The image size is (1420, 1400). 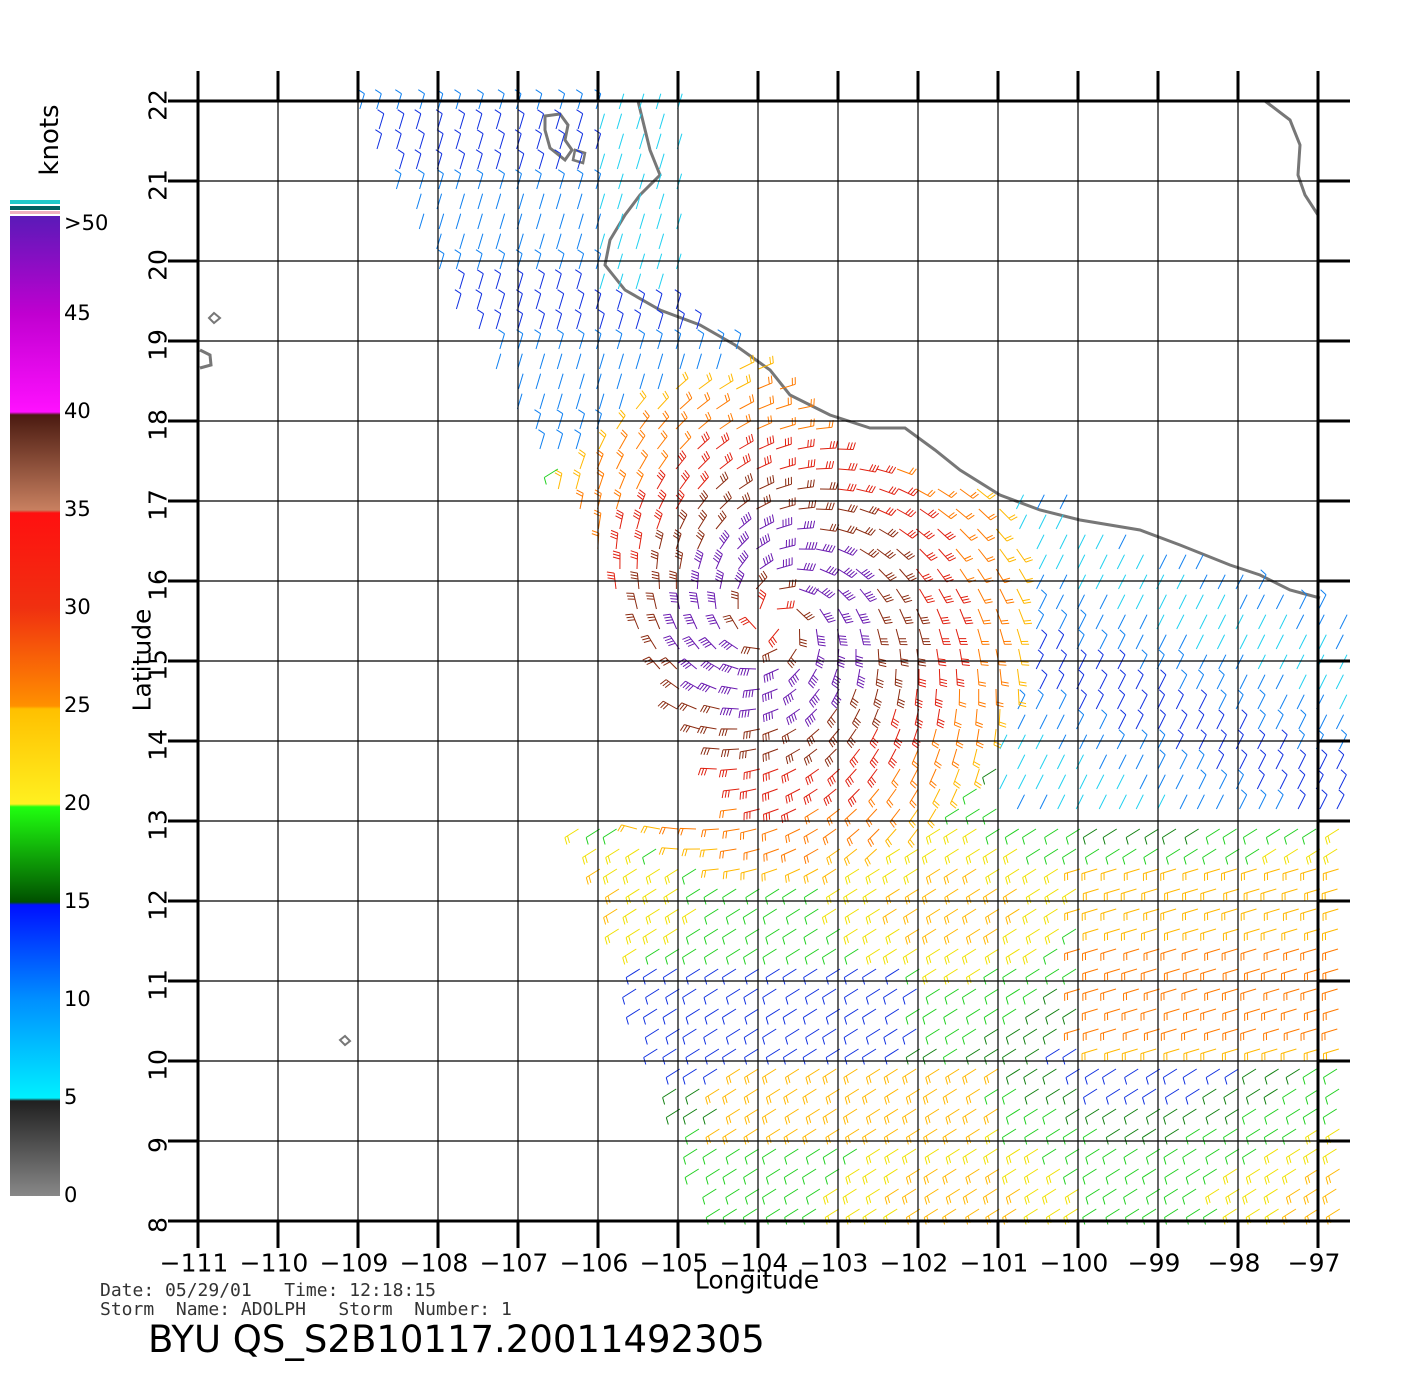 I want to click on colorbar-tick-label: 40, so click(x=77, y=411).